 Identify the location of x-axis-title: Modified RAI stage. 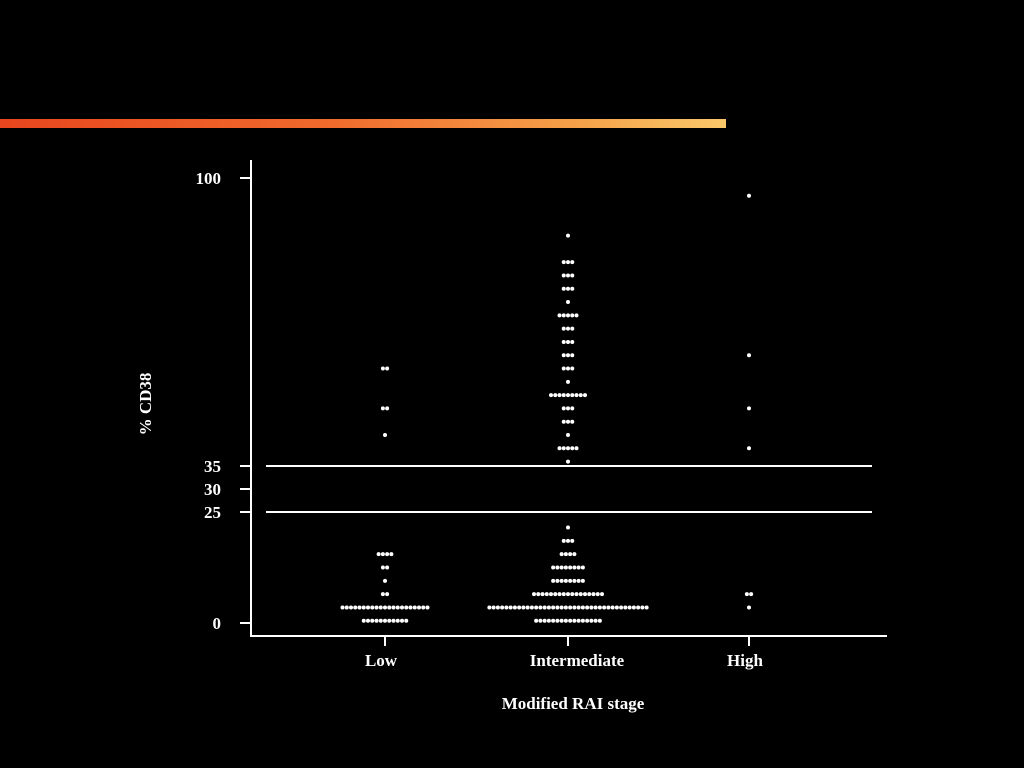
(573, 703).